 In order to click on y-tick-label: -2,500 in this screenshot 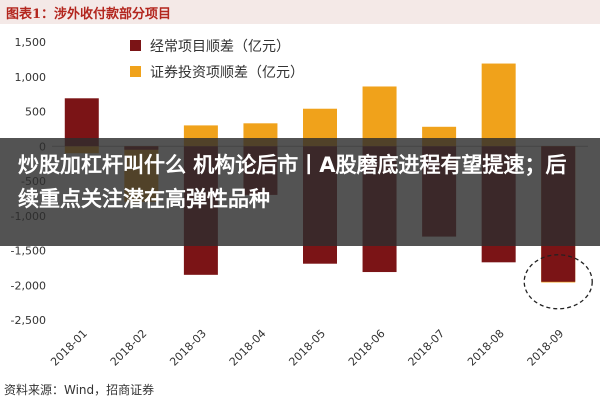, I will do `click(28, 320)`.